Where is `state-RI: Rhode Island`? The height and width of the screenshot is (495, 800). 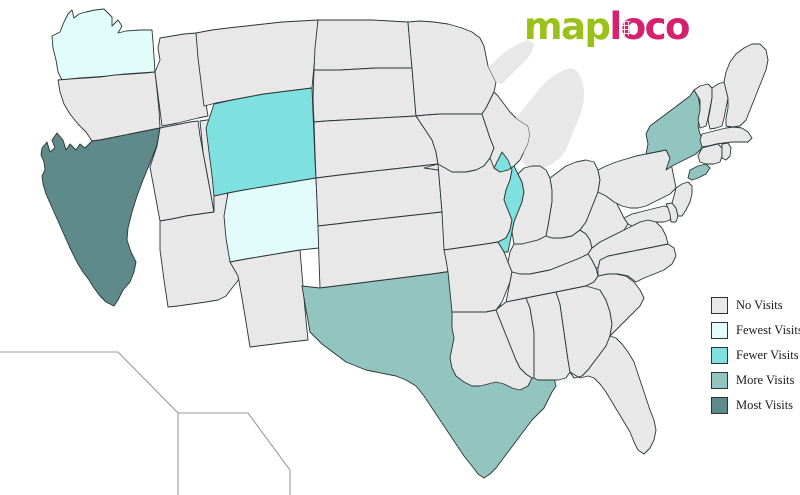 state-RI: Rhode Island is located at coordinates (726, 151).